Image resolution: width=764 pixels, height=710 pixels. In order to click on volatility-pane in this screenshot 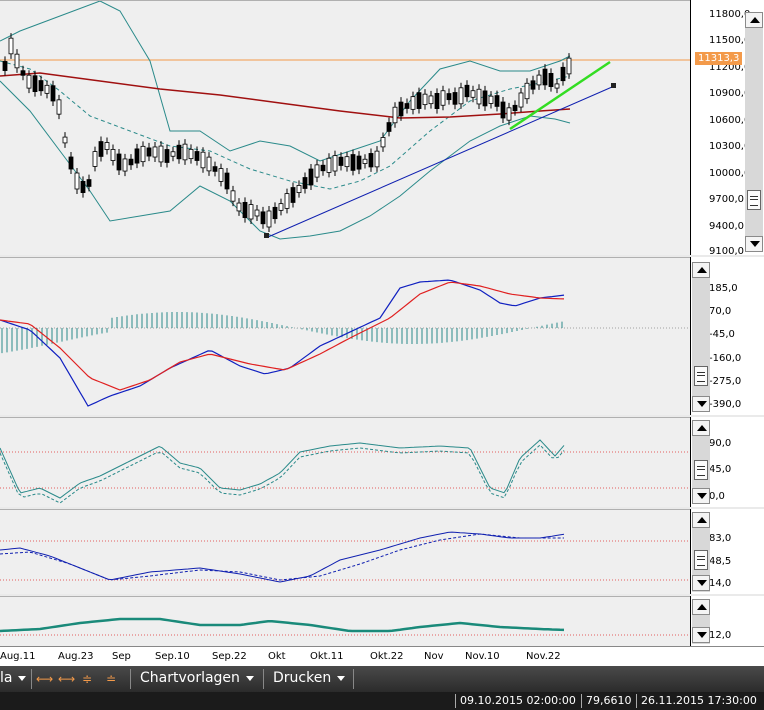, I will do `click(345, 621)`.